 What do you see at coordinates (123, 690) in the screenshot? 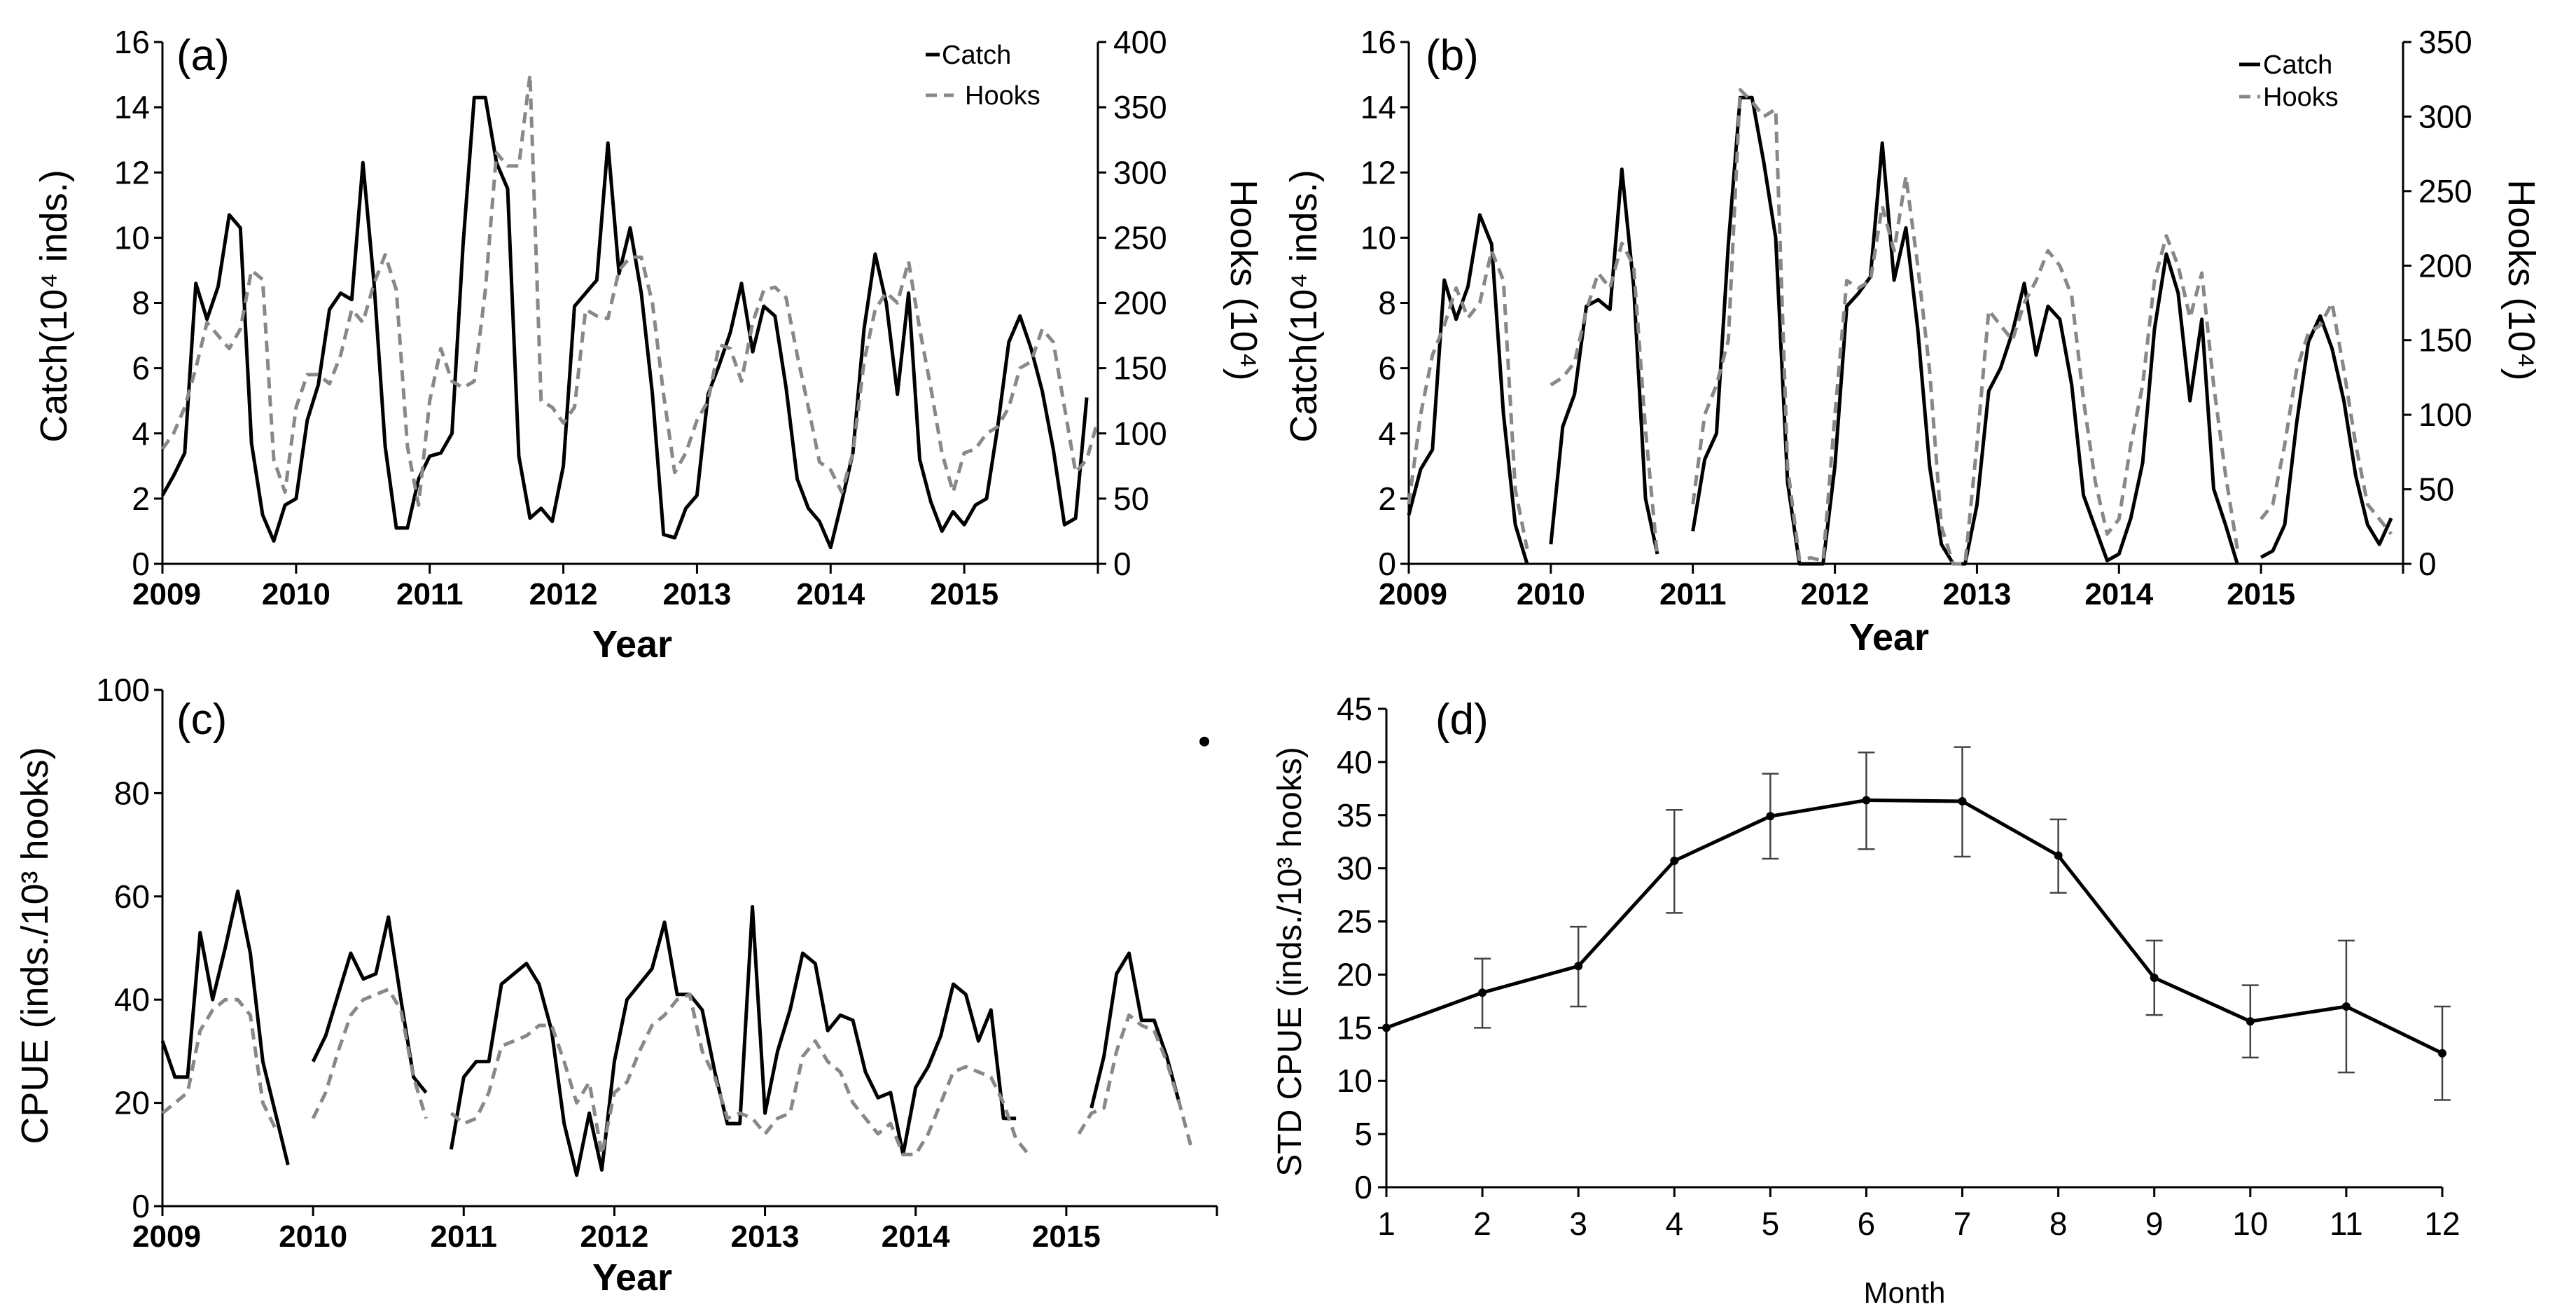
I see `panel-c-y-tick-label: 100` at bounding box center [123, 690].